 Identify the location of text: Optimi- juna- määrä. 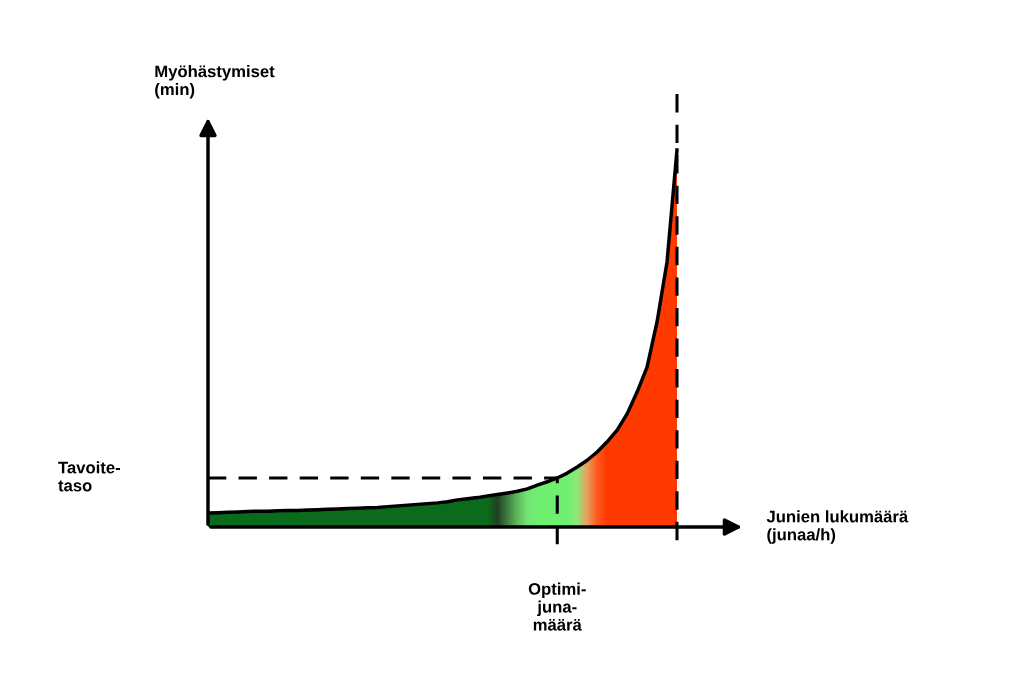
(557, 606).